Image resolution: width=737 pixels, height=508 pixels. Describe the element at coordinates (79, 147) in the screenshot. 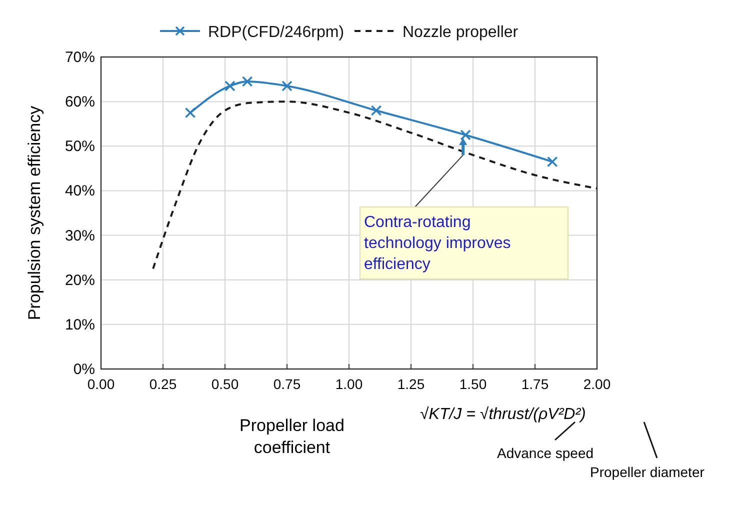

I see `y-tick-label: 50%` at that location.